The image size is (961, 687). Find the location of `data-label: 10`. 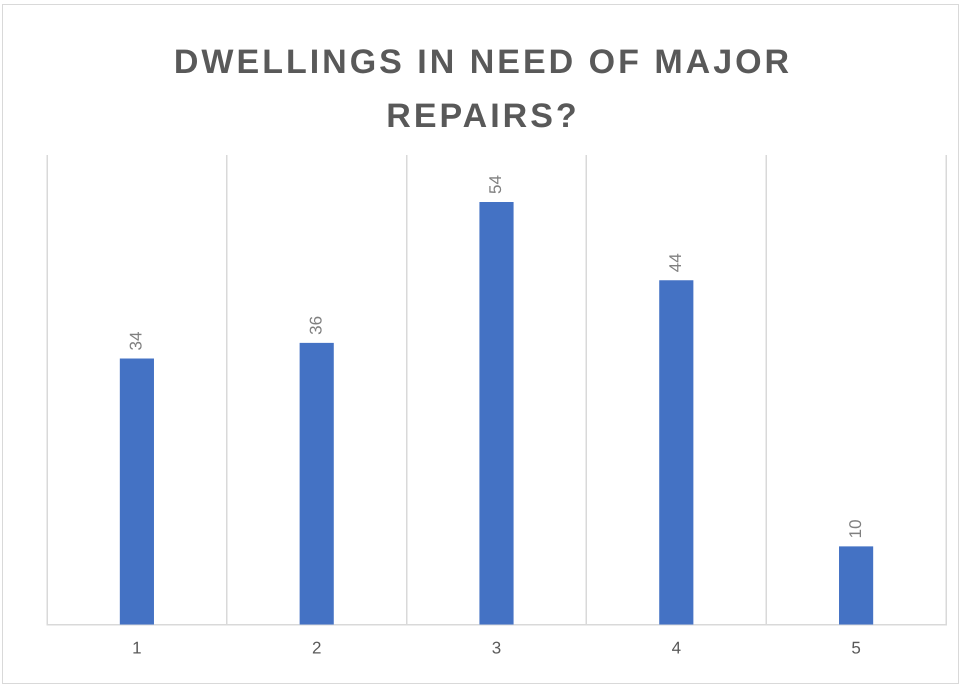

data-label: 10 is located at coordinates (855, 528).